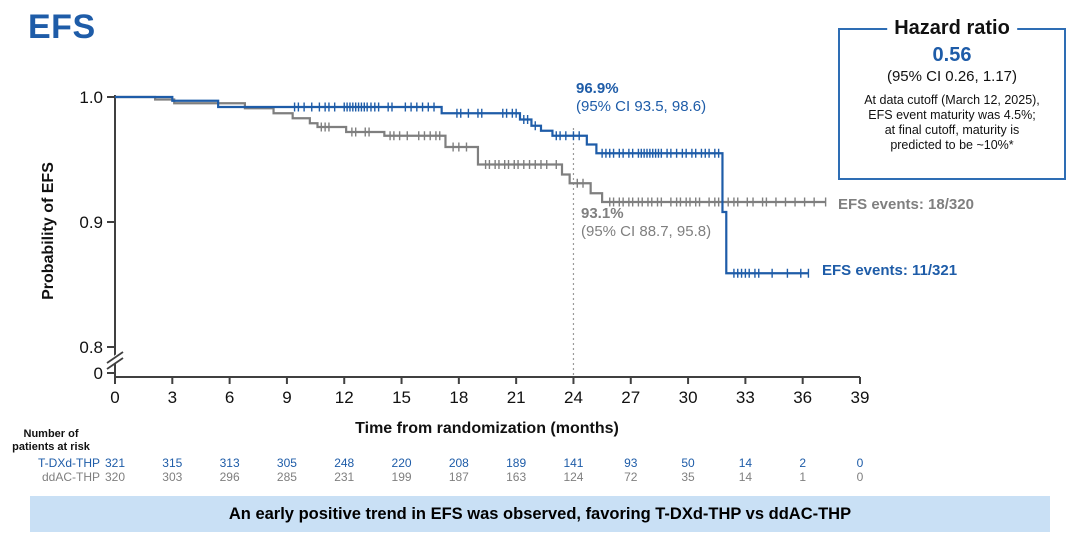  What do you see at coordinates (688, 397) in the screenshot?
I see `x-tick-label: 30` at bounding box center [688, 397].